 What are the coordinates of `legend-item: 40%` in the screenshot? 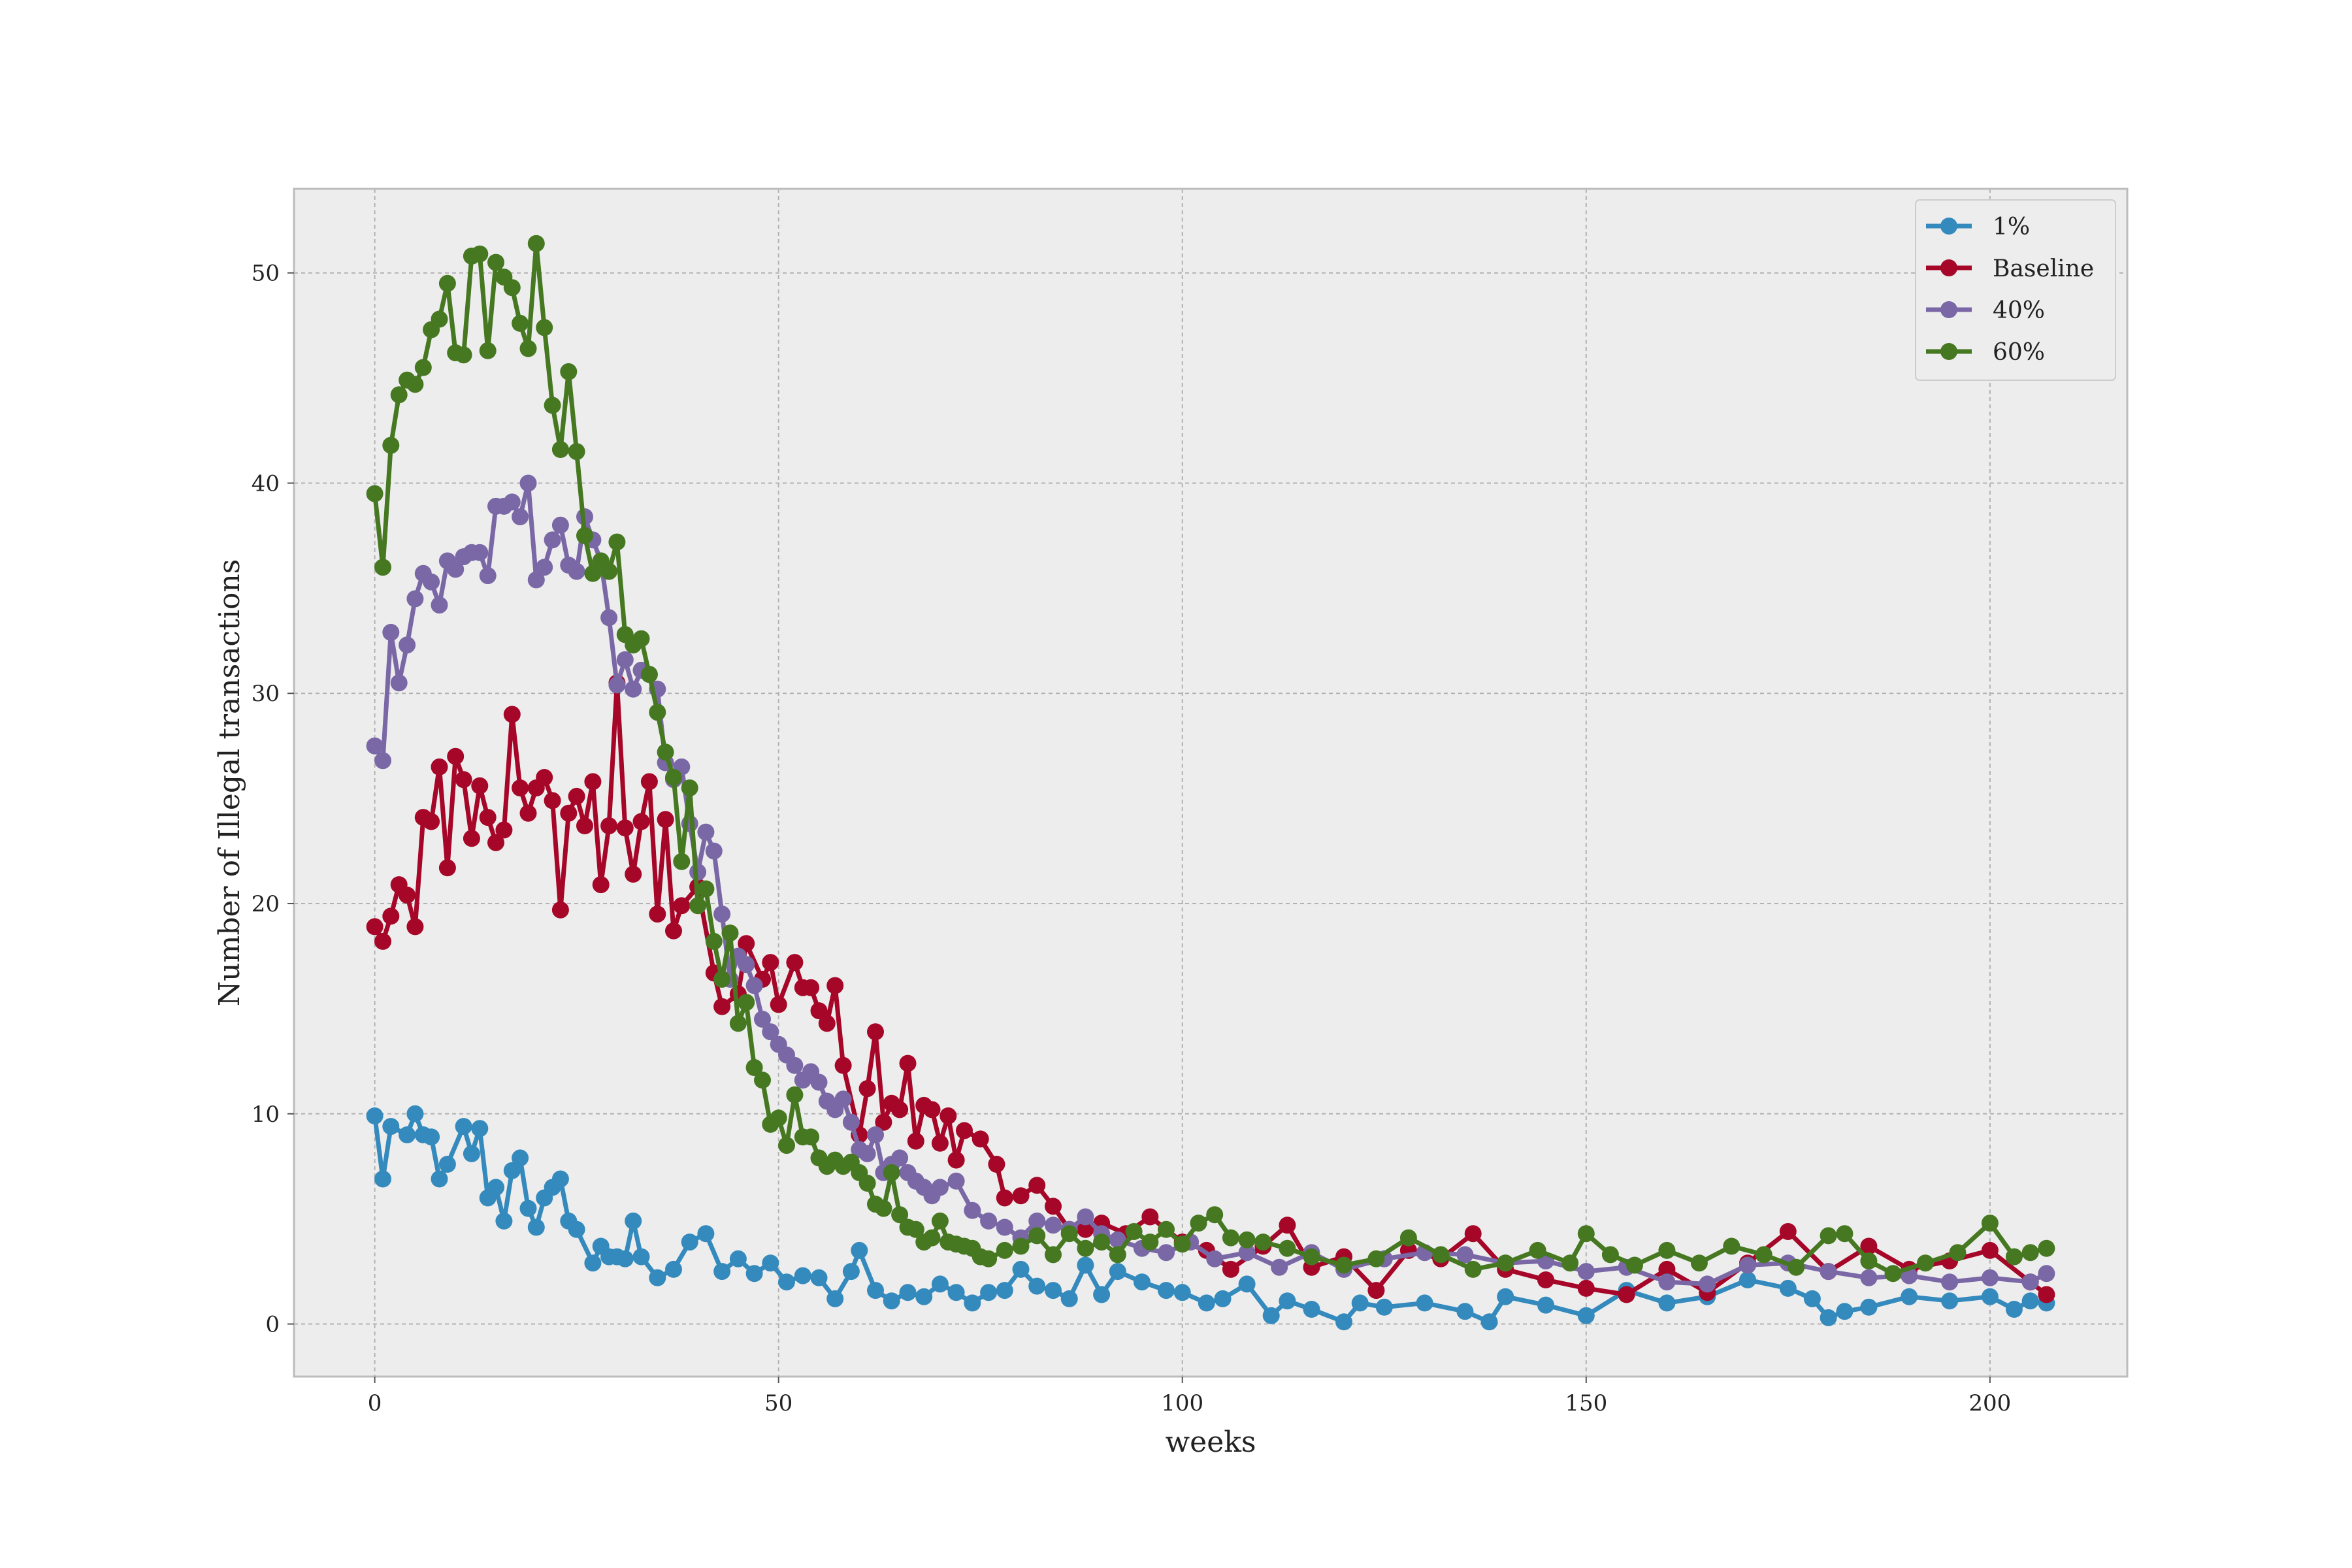 It's located at (1985, 310).